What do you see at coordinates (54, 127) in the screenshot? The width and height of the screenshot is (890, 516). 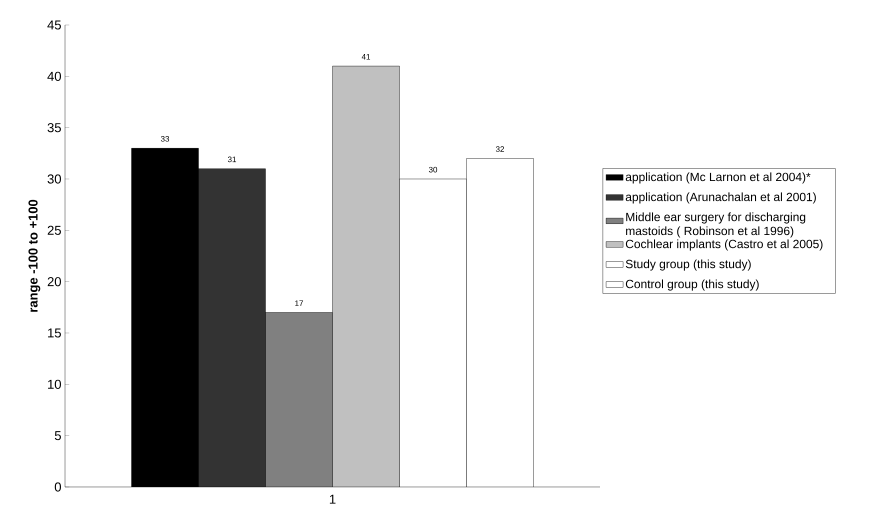 I see `y-tick-label: 35` at bounding box center [54, 127].